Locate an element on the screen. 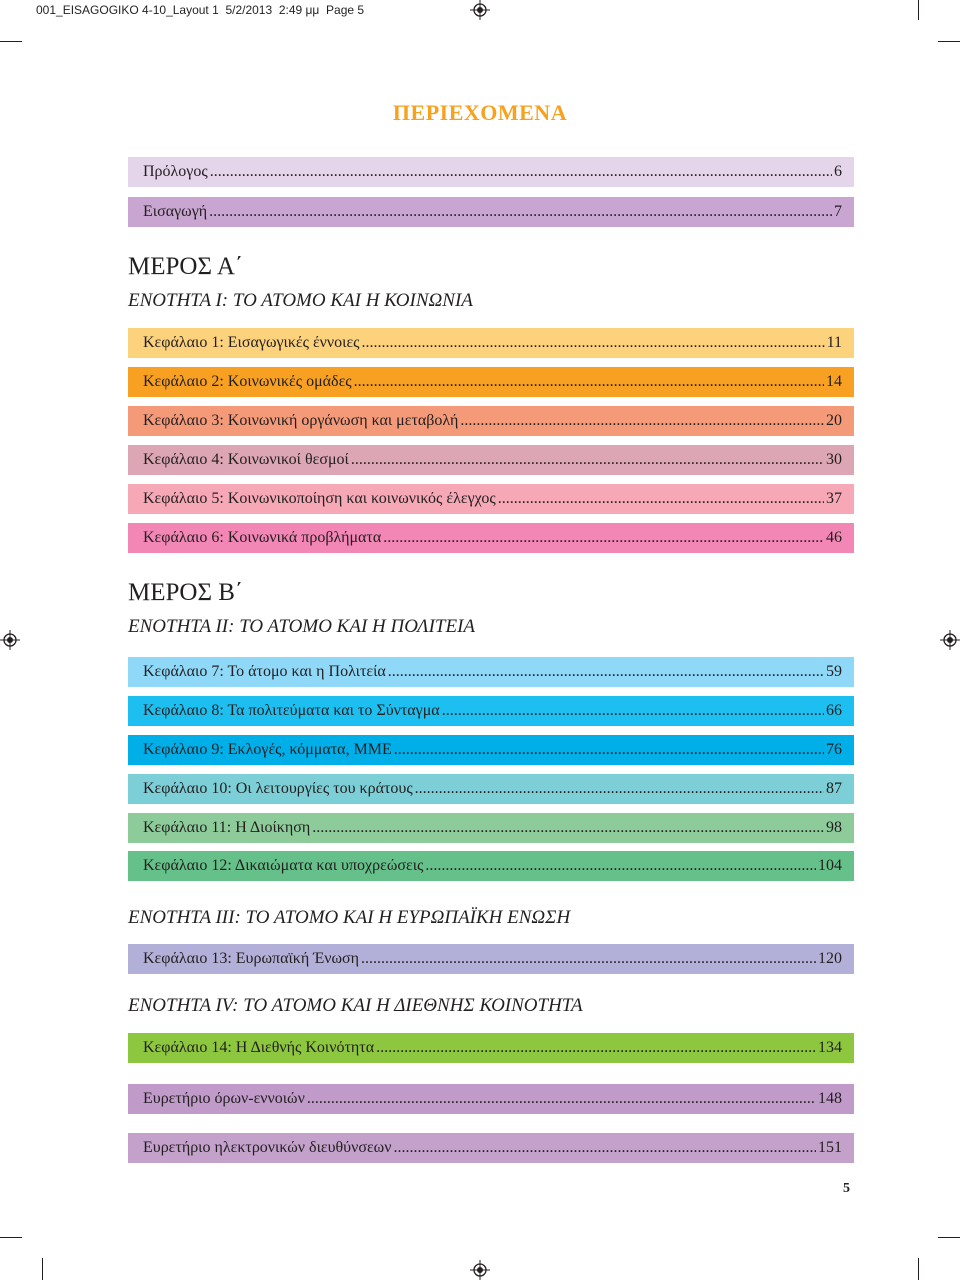 The width and height of the screenshot is (960, 1280). toc-entry-page: 148 is located at coordinates (830, 1098).